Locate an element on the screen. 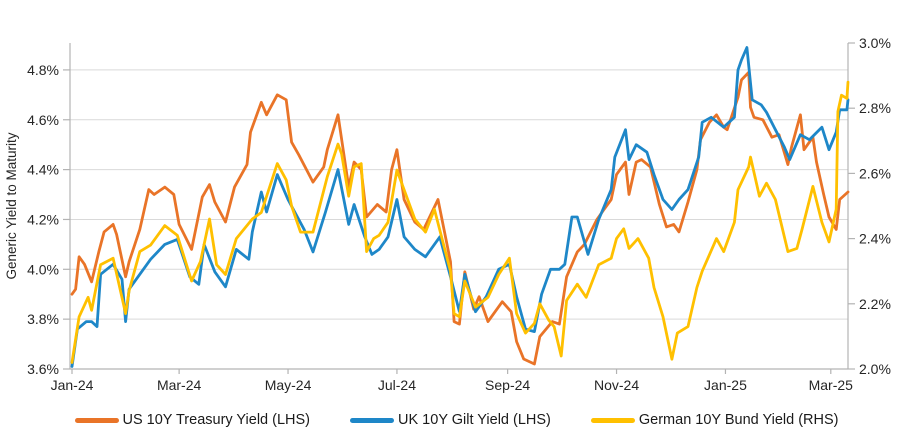 The height and width of the screenshot is (448, 913). y-axis-title: Generic Yield to Maturity is located at coordinates (11, 205).